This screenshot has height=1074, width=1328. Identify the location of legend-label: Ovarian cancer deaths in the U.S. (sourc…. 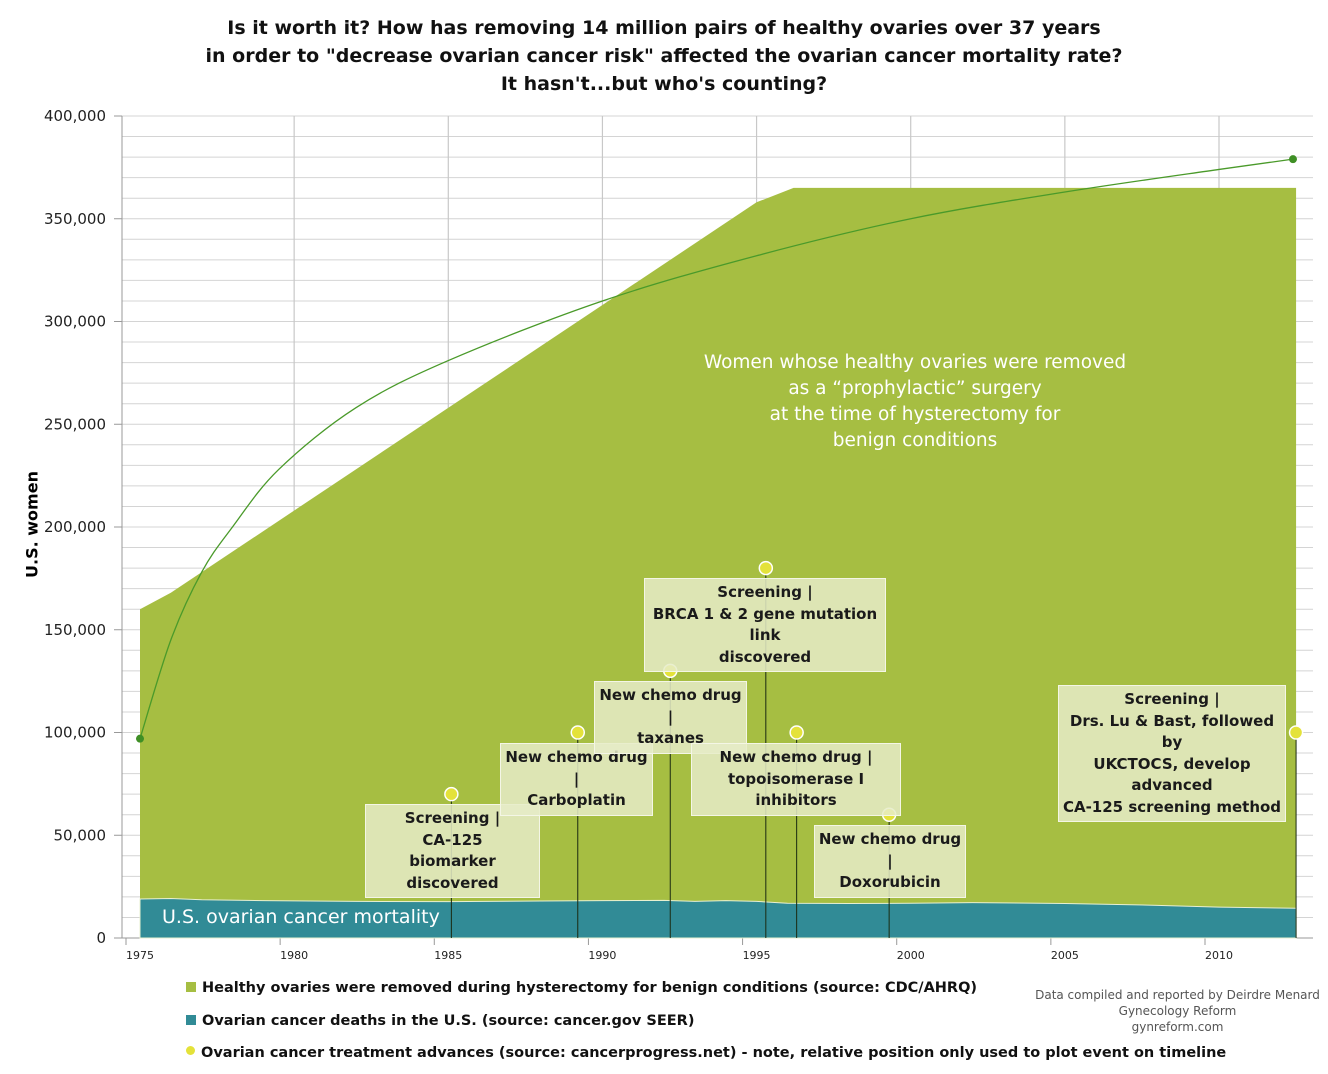
(448, 1021).